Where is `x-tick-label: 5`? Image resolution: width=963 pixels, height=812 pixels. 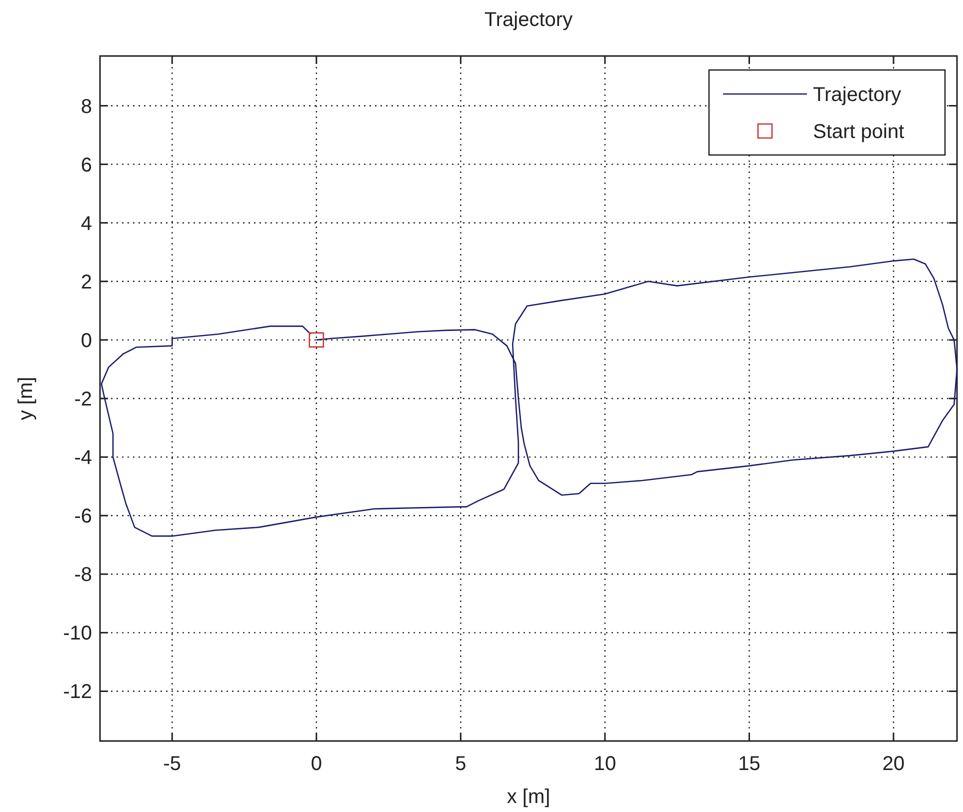
x-tick-label: 5 is located at coordinates (460, 764).